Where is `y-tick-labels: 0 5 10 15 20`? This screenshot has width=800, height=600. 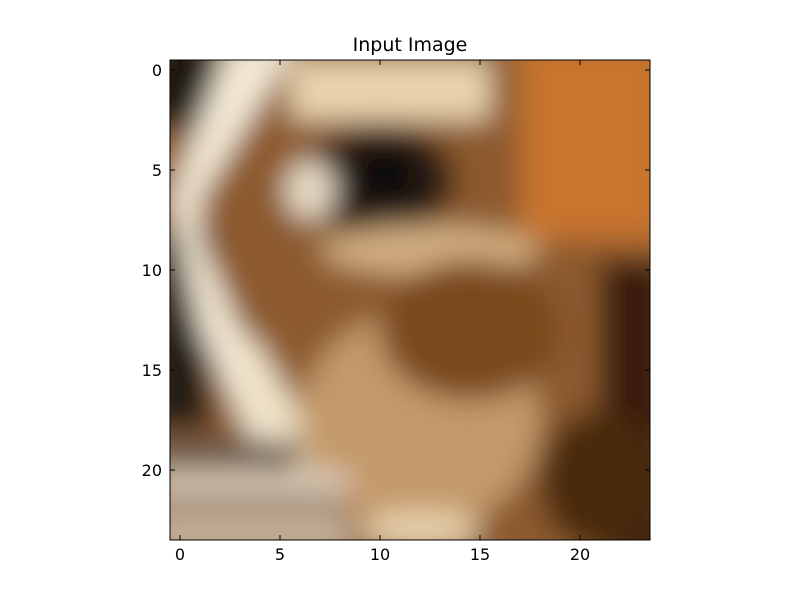 y-tick-labels: 0 5 10 15 20 is located at coordinates (152, 270).